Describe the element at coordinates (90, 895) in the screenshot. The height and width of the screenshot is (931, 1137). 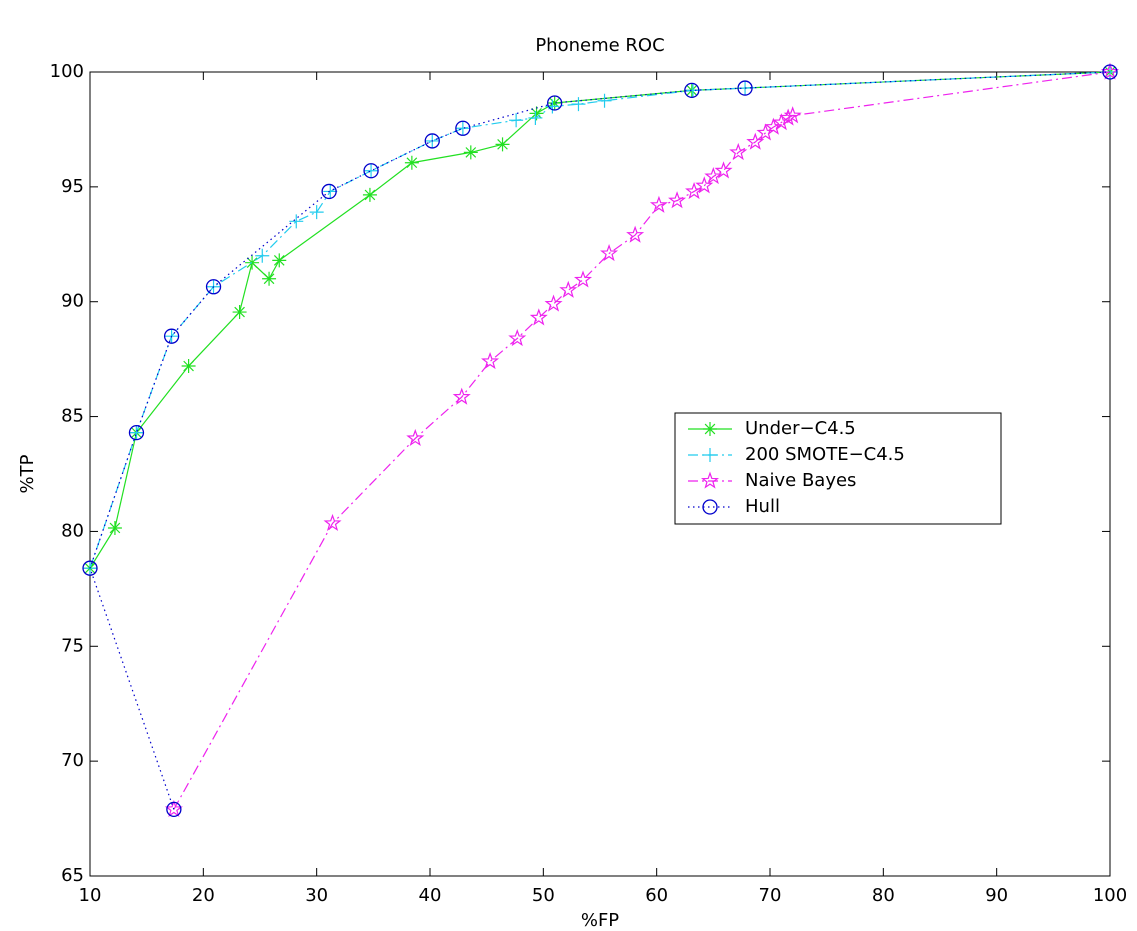
I see `x-tick-label: 10` at that location.